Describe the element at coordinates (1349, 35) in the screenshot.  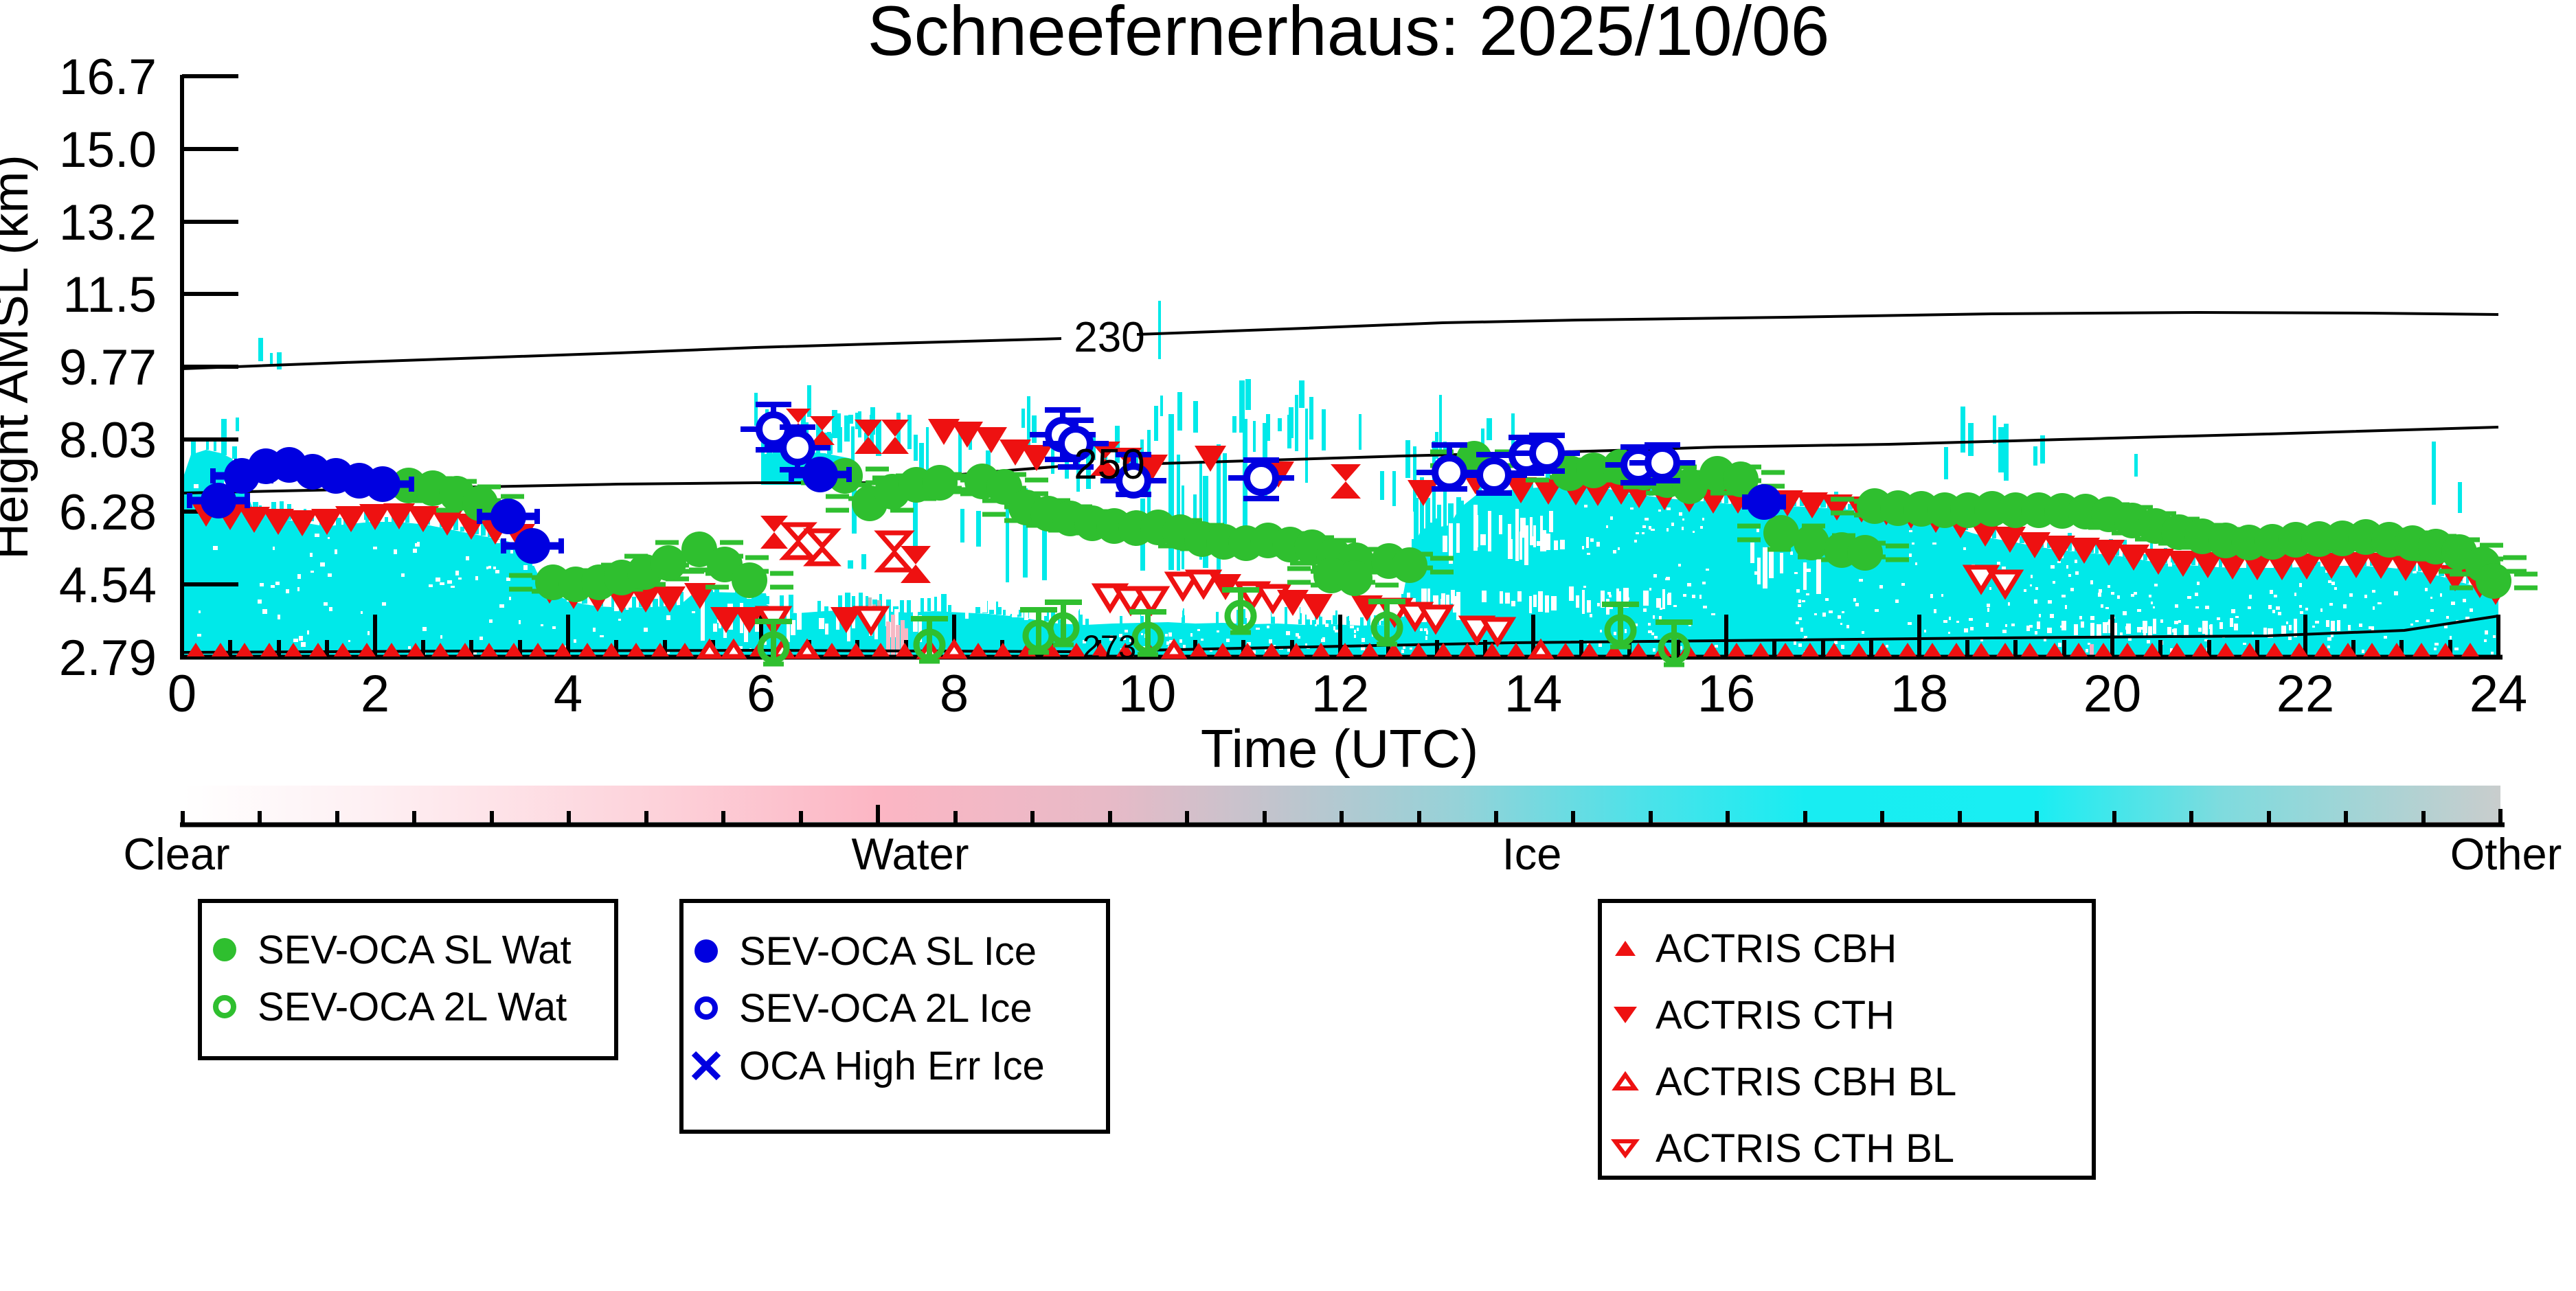
I see `svg-text: Schneefernerhaus: 2025/10/06` at that location.